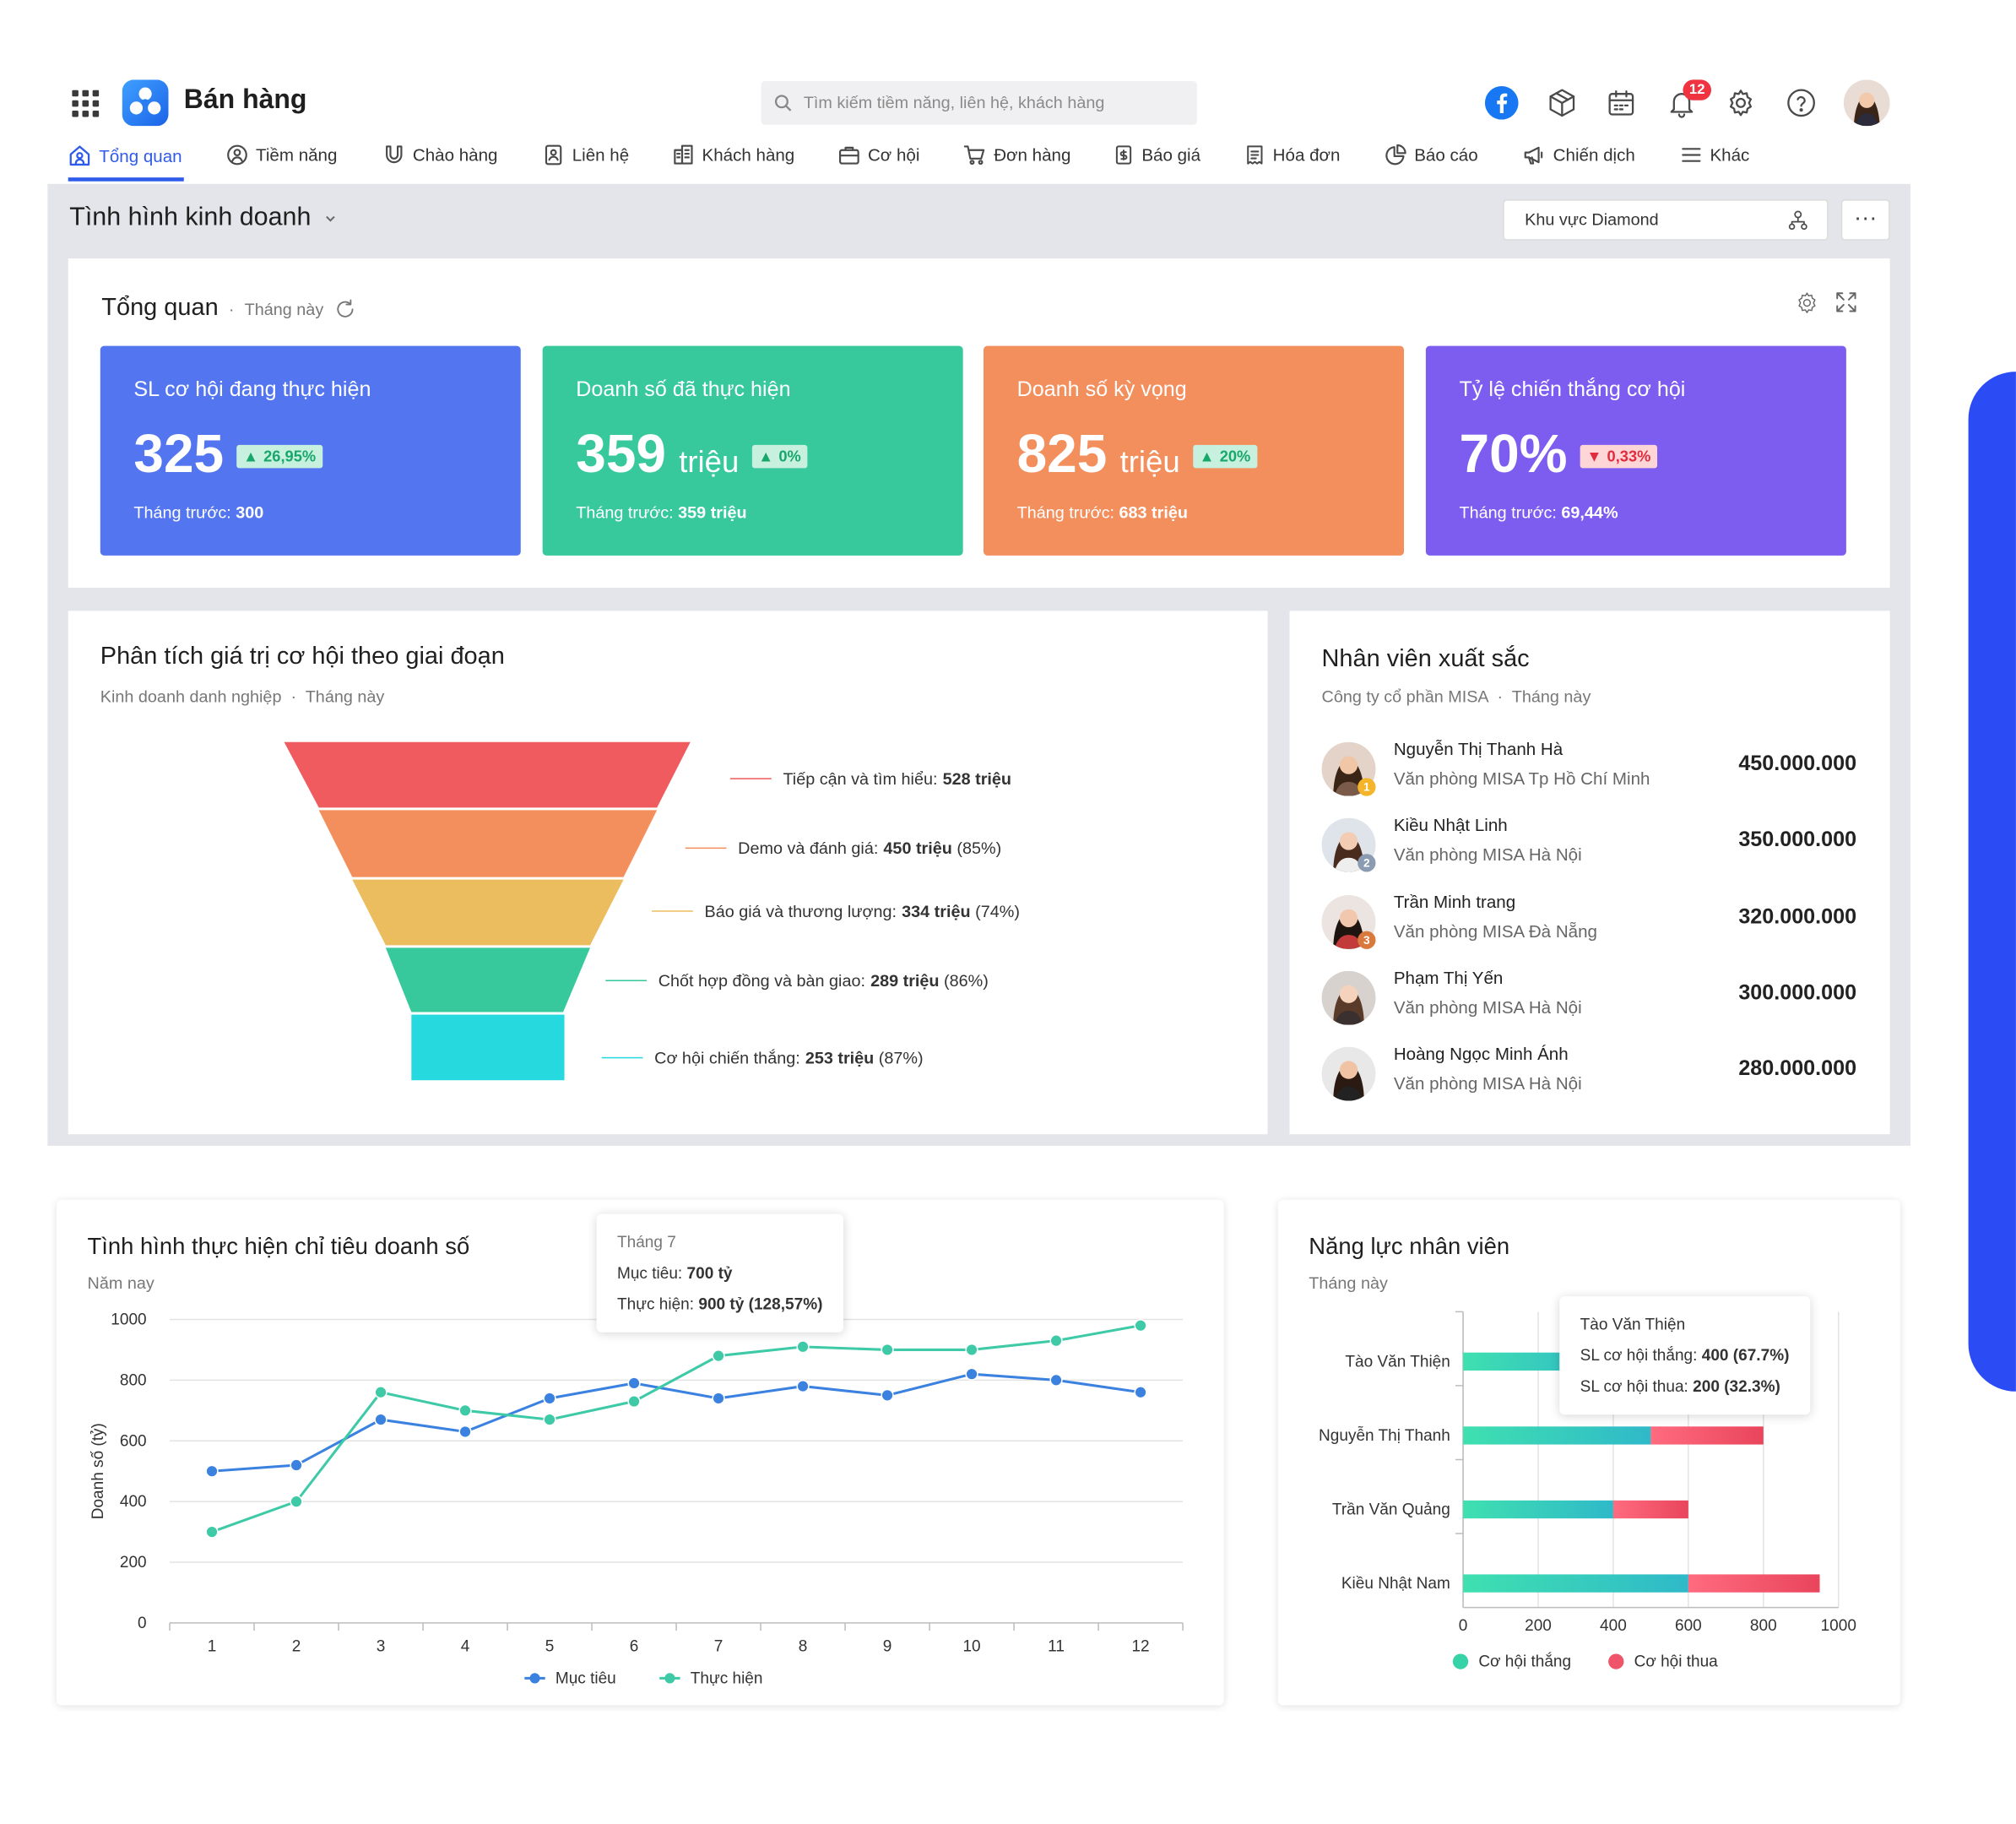 Image resolution: width=2016 pixels, height=1824 pixels. I want to click on employee-amount: 350.000.000, so click(1797, 840).